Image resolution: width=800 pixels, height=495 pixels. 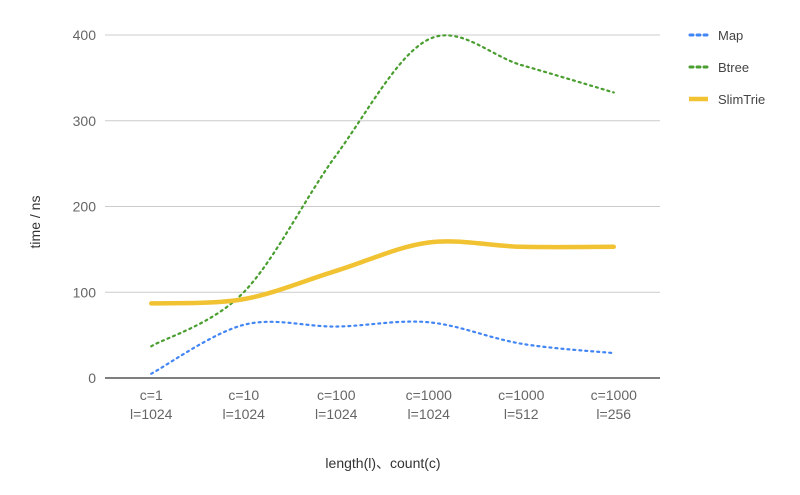 I want to click on y-tick-label: 0, so click(x=92, y=378).